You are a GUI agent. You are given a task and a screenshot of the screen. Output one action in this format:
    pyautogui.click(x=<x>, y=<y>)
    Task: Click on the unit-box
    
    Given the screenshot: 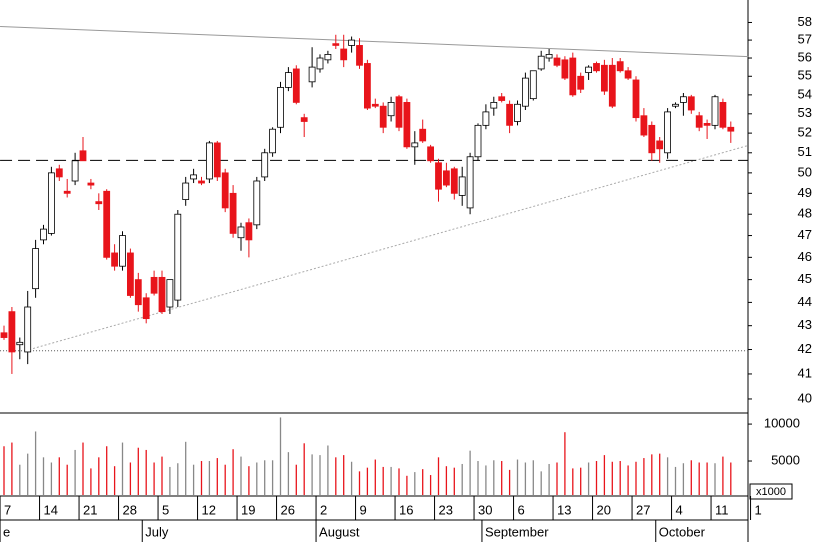 What is the action you would take?
    pyautogui.click(x=771, y=491)
    